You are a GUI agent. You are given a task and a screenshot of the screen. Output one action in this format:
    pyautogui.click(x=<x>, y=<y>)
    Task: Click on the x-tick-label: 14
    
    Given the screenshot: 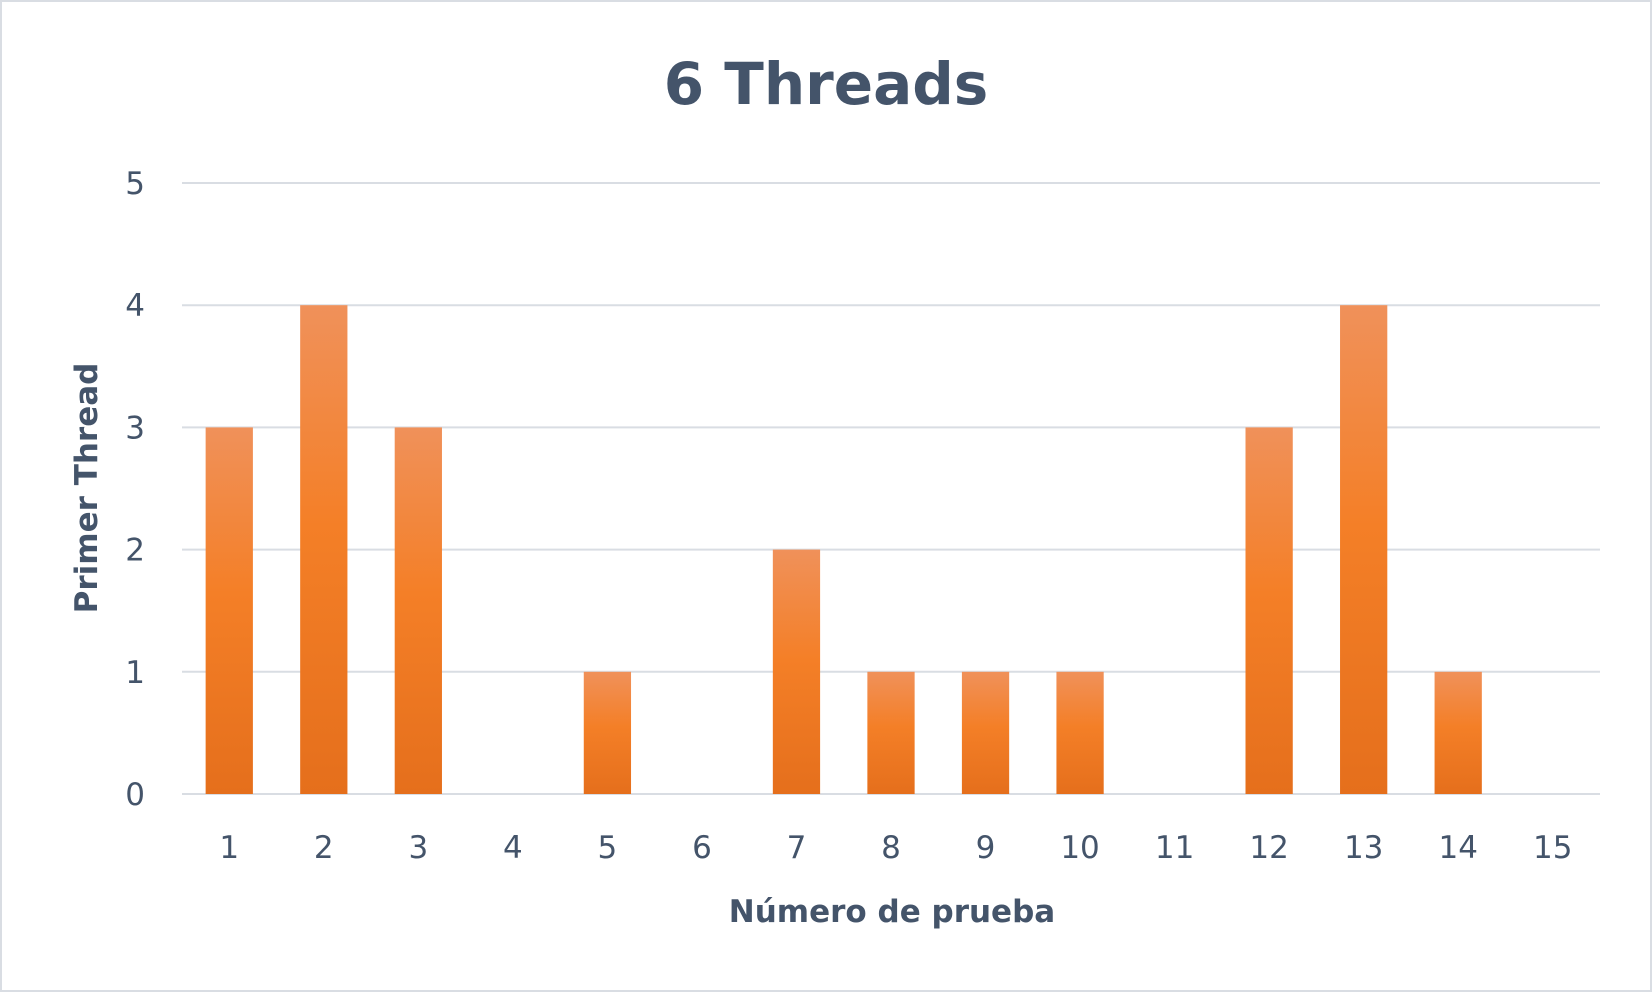 What is the action you would take?
    pyautogui.click(x=1457, y=848)
    